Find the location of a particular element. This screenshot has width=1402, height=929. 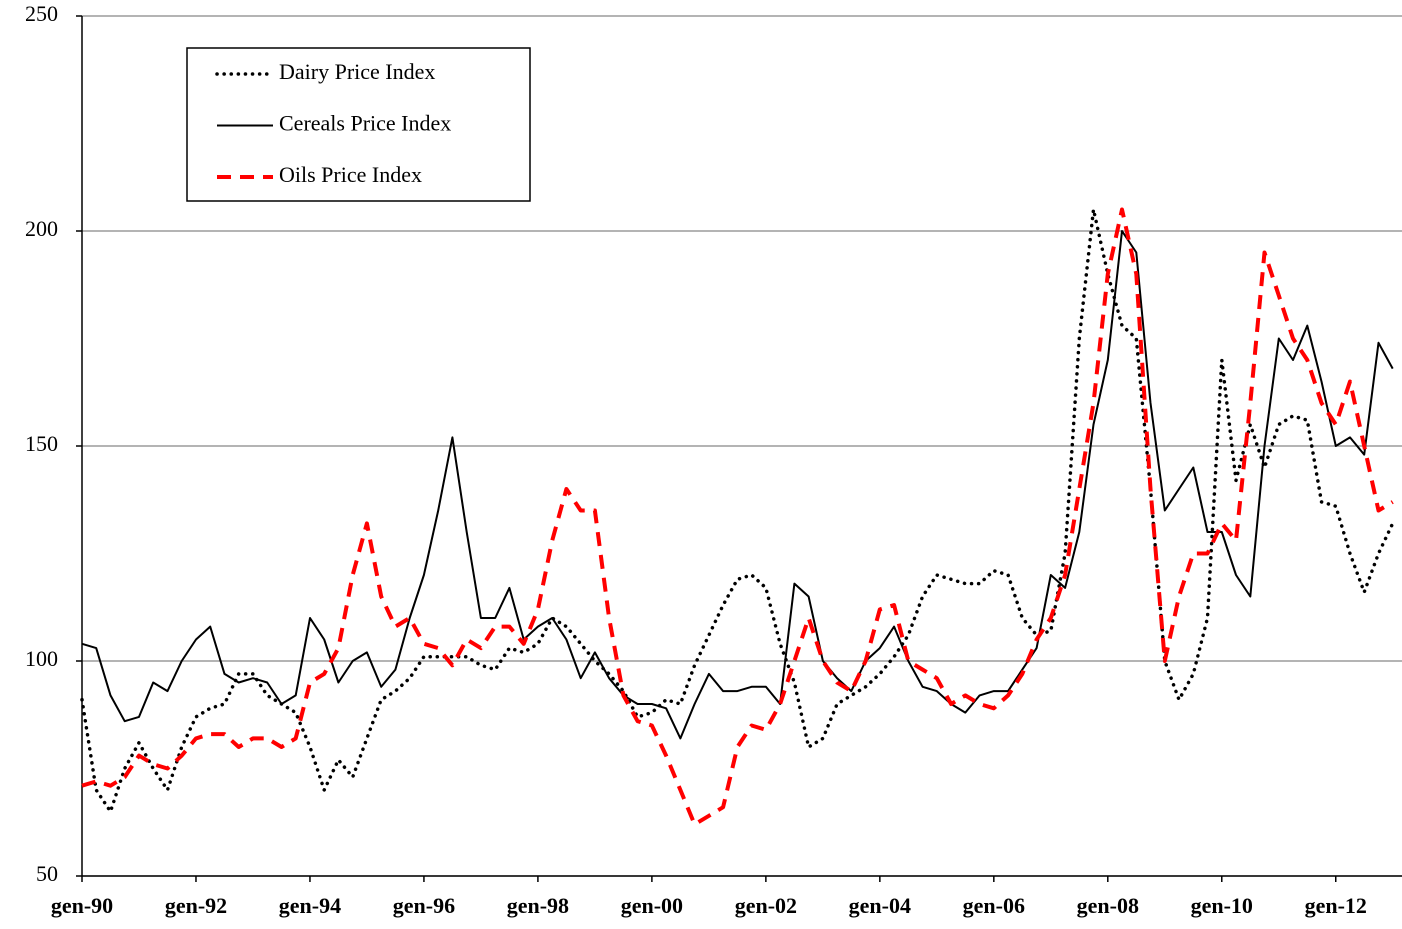

y-tick-label: 200 is located at coordinates (41, 228).